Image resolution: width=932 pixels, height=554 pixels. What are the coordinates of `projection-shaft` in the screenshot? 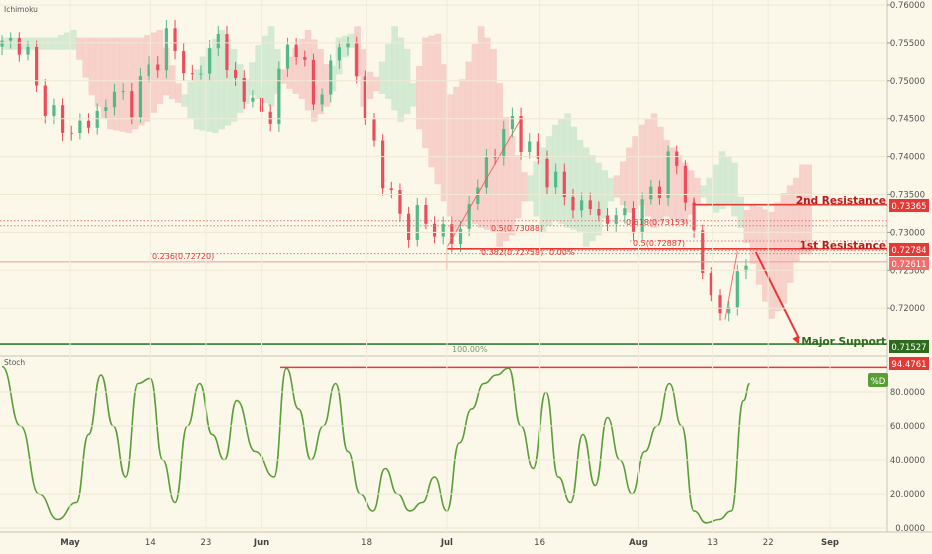 It's located at (777, 295).